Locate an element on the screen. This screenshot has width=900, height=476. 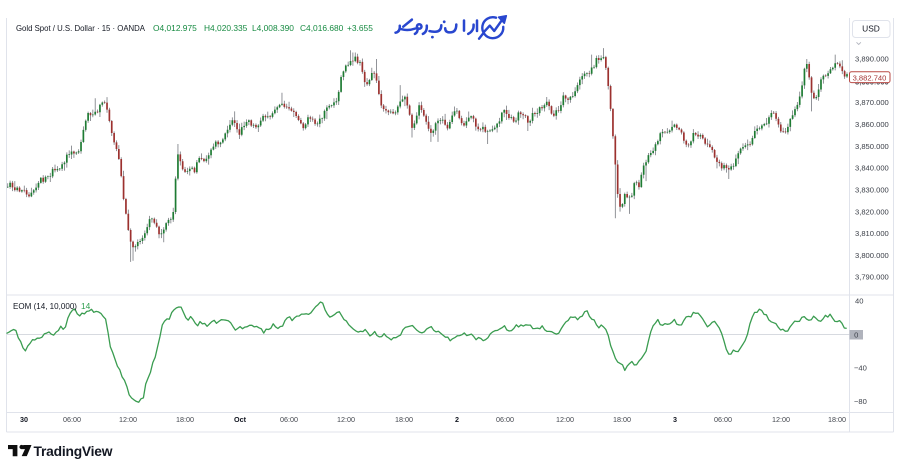
svg-text: +3.655 is located at coordinates (360, 28).